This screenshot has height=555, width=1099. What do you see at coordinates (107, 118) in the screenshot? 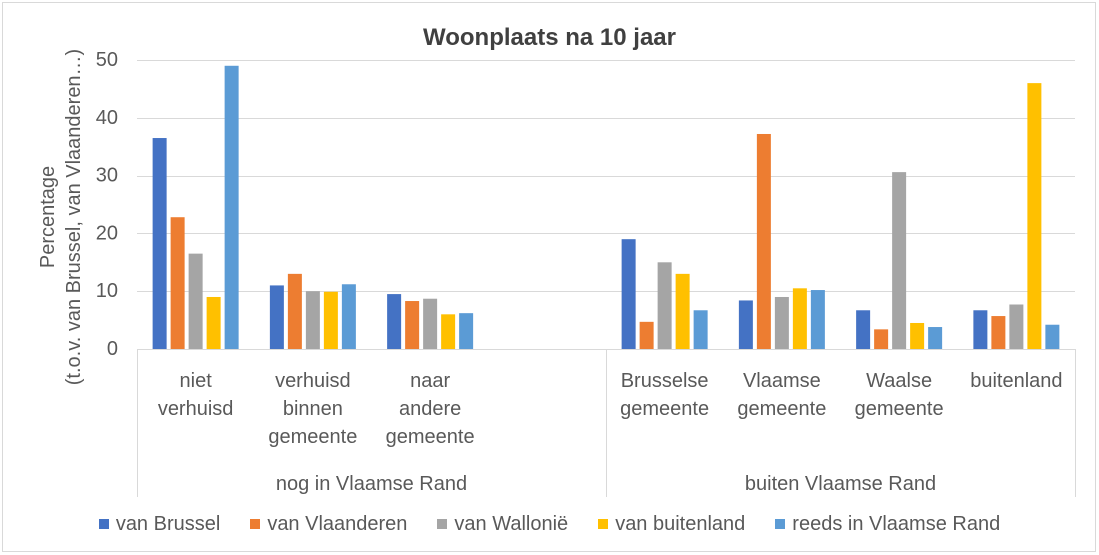
I see `y-tick-label: 40` at bounding box center [107, 118].